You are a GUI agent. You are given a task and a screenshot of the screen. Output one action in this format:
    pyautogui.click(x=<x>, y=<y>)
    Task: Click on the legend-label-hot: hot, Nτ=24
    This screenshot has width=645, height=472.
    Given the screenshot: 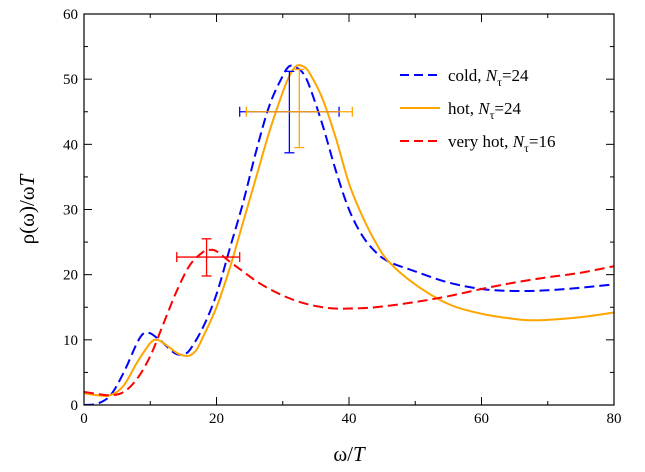 What is the action you would take?
    pyautogui.click(x=484, y=110)
    